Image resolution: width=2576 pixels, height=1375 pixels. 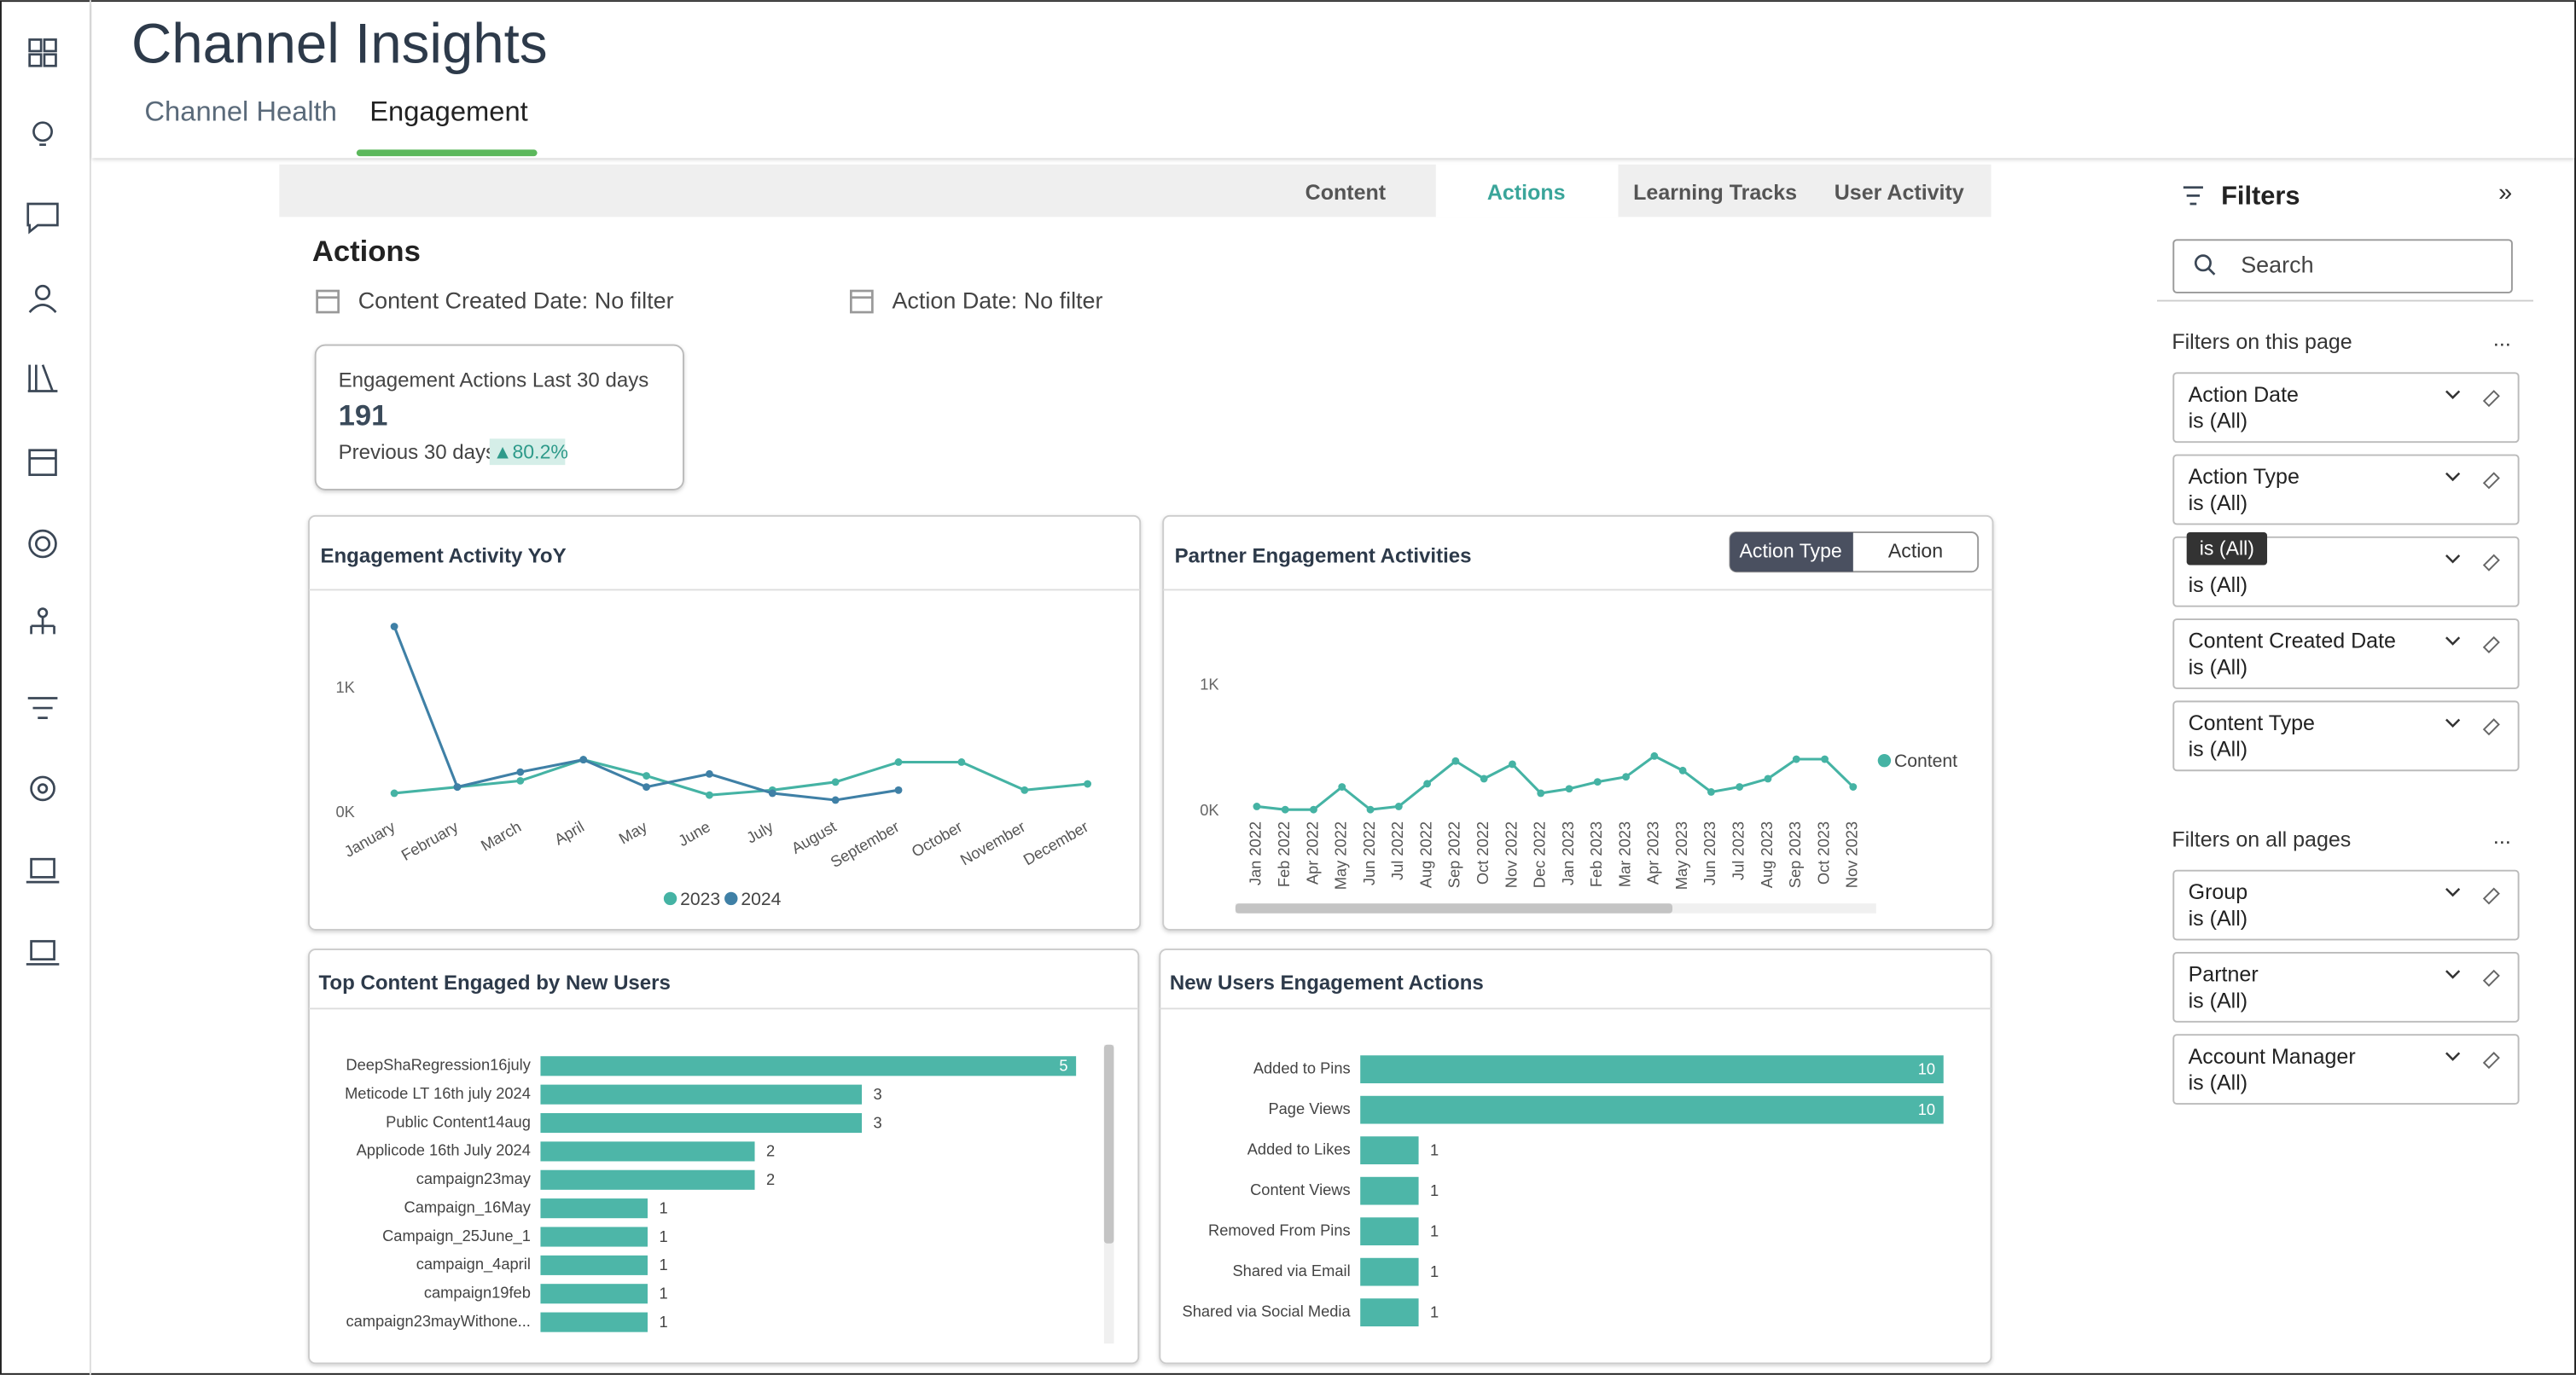 I want to click on category-label: Page Views, so click(x=1309, y=1108).